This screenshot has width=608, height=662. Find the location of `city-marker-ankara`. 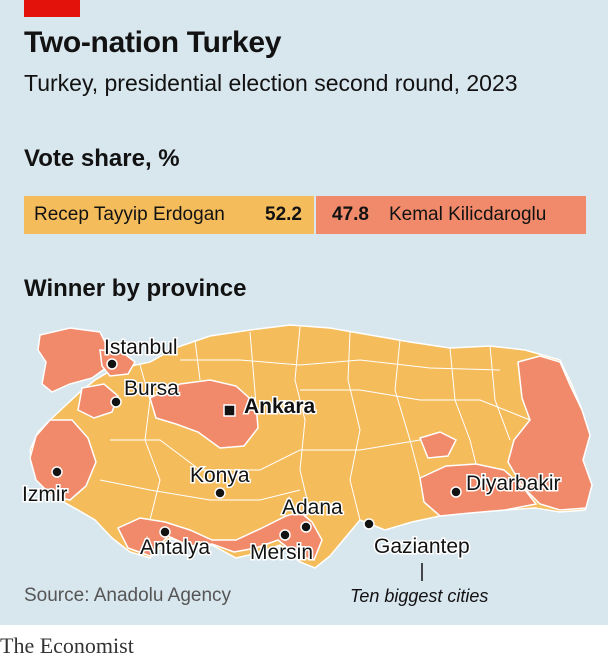

city-marker-ankara is located at coordinates (229, 410).